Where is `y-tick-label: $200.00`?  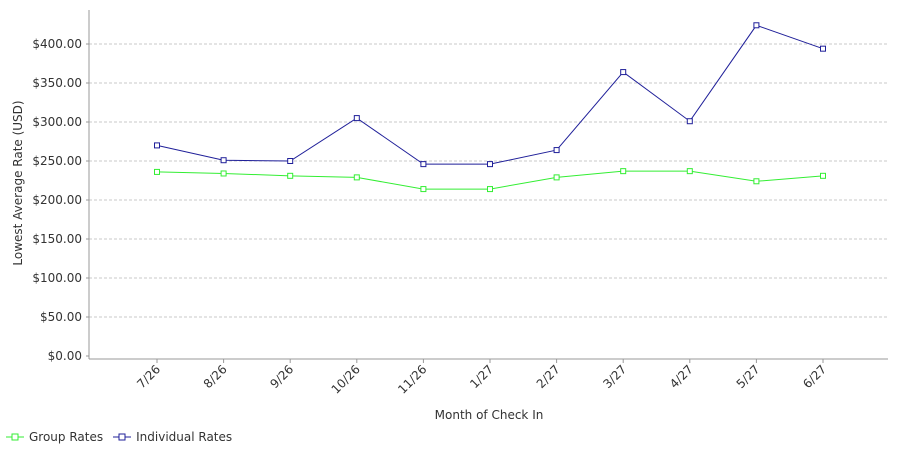
y-tick-label: $200.00 is located at coordinates (57, 200).